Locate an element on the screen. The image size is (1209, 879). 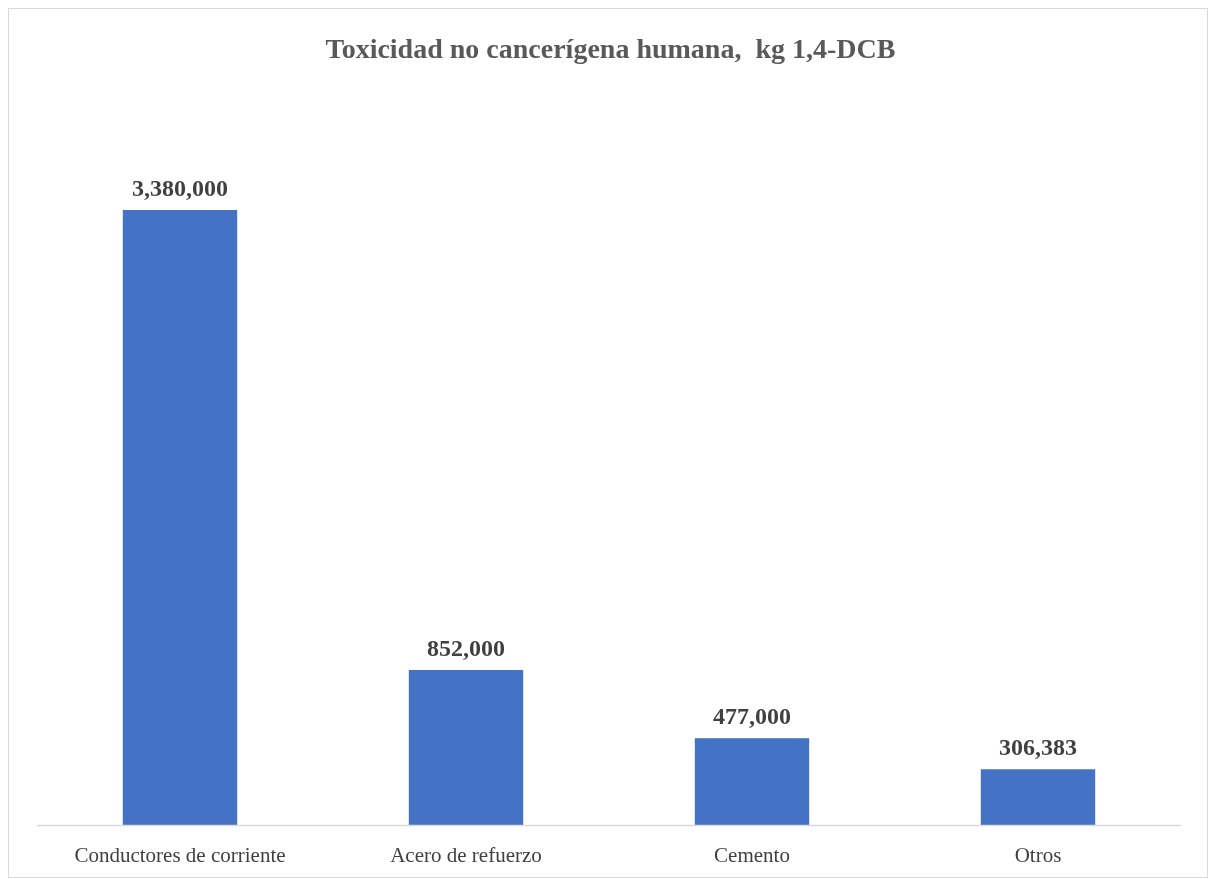
data-label: 3,380,000 is located at coordinates (180, 188).